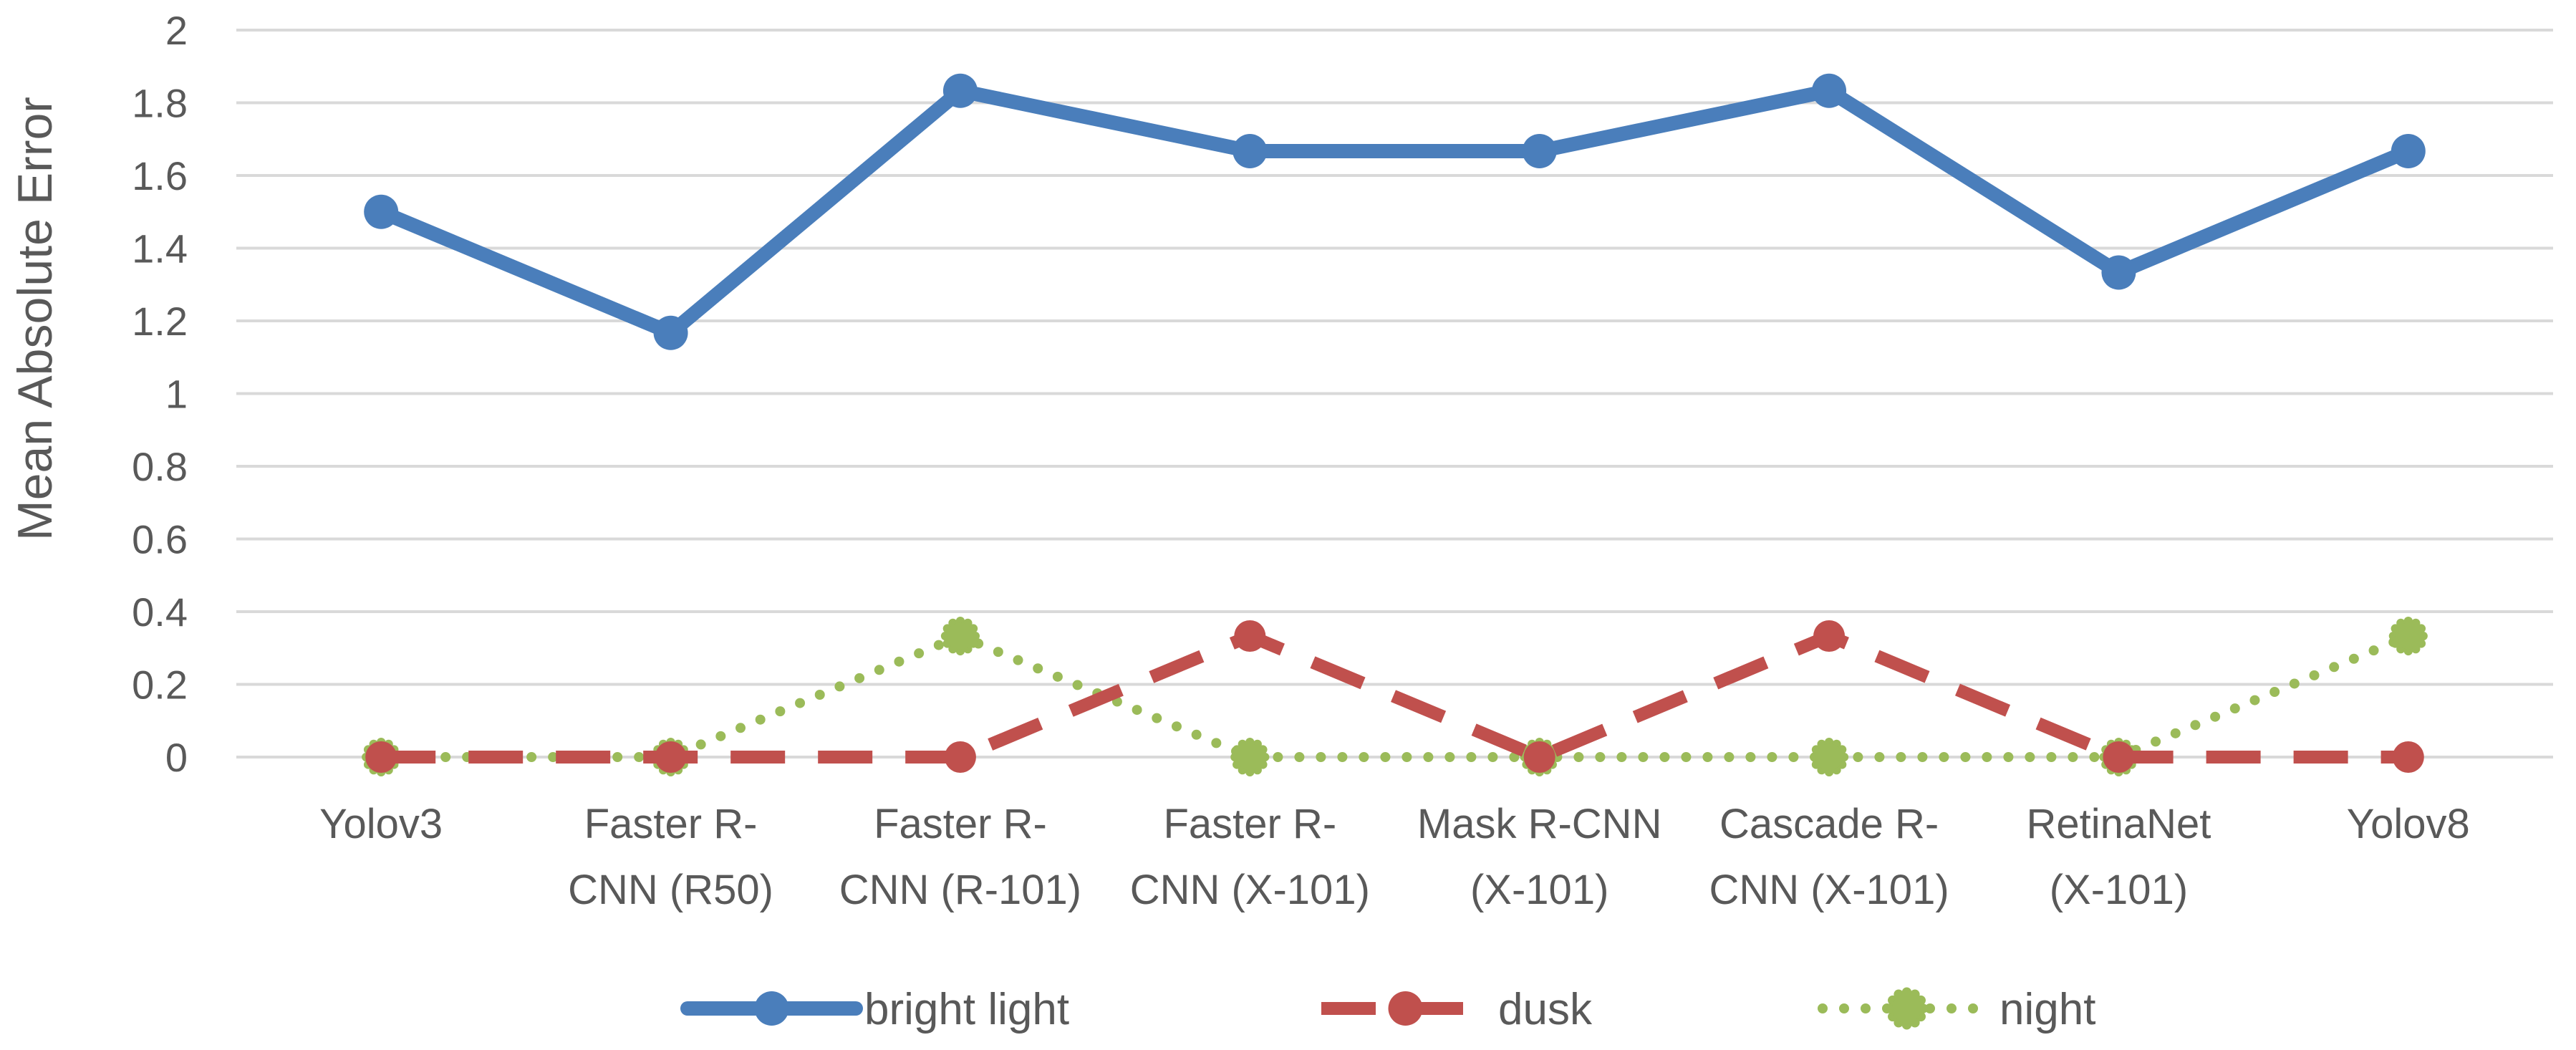 The width and height of the screenshot is (2576, 1050). What do you see at coordinates (160, 103) in the screenshot?
I see `y-tick-label: 1.8` at bounding box center [160, 103].